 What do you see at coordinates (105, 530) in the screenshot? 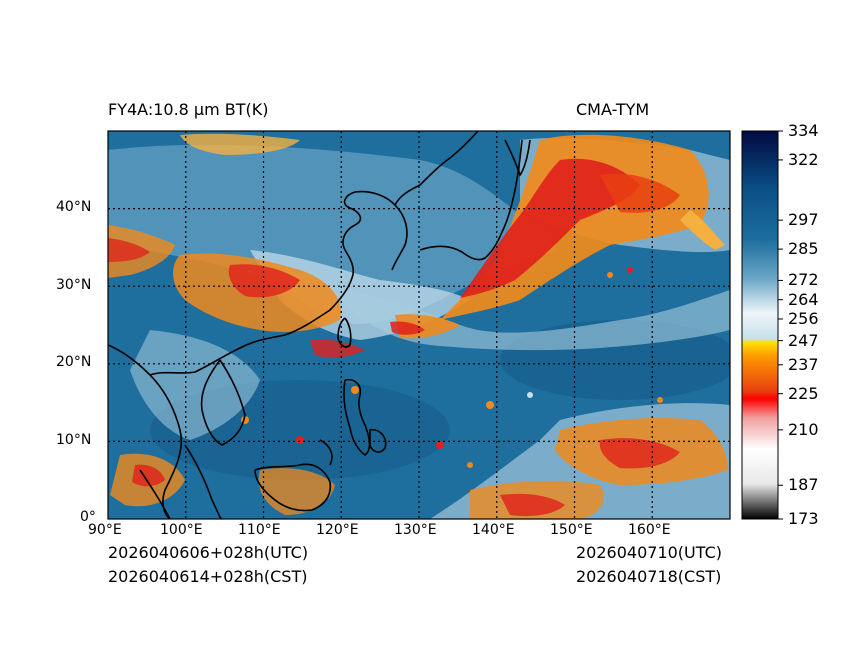
I see `lon-tick-label: 90°E` at bounding box center [105, 530].